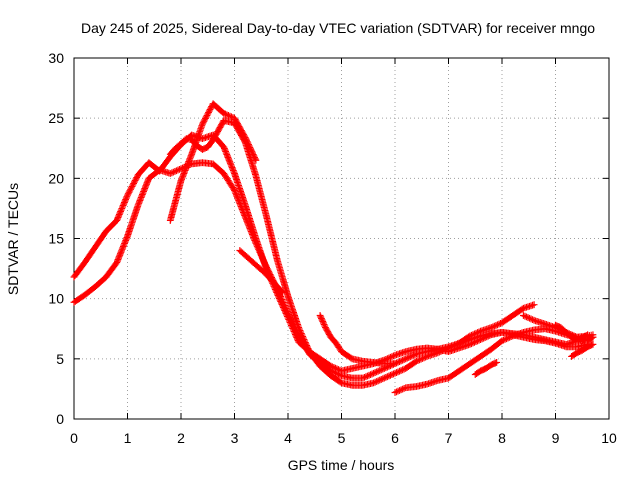 This screenshot has width=640, height=480. I want to click on y-tick-label: 20, so click(56, 178).